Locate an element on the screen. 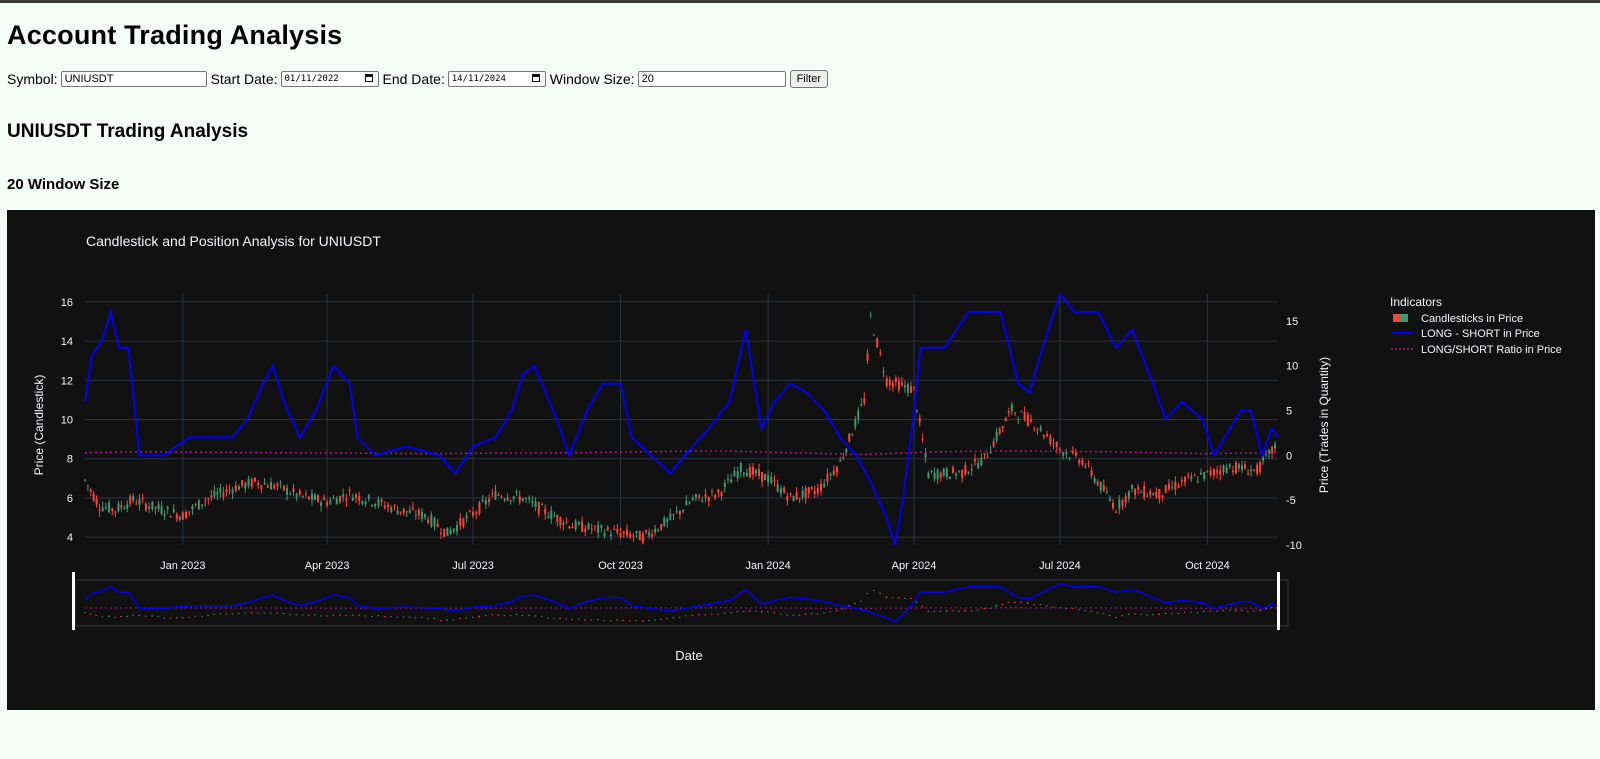 This screenshot has width=1600, height=759. filter-button: Filter is located at coordinates (809, 79).